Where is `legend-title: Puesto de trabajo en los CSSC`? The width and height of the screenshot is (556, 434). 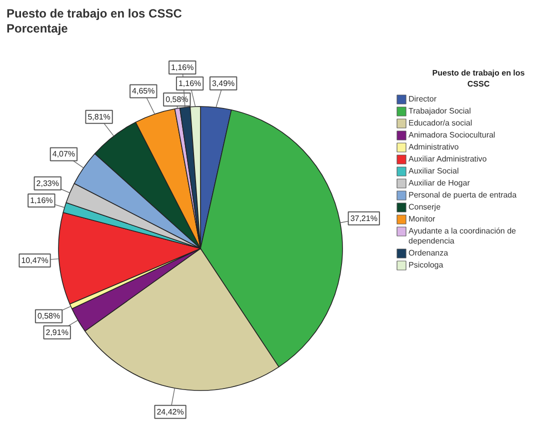 legend-title: Puesto de trabajo en los CSSC is located at coordinates (94, 13).